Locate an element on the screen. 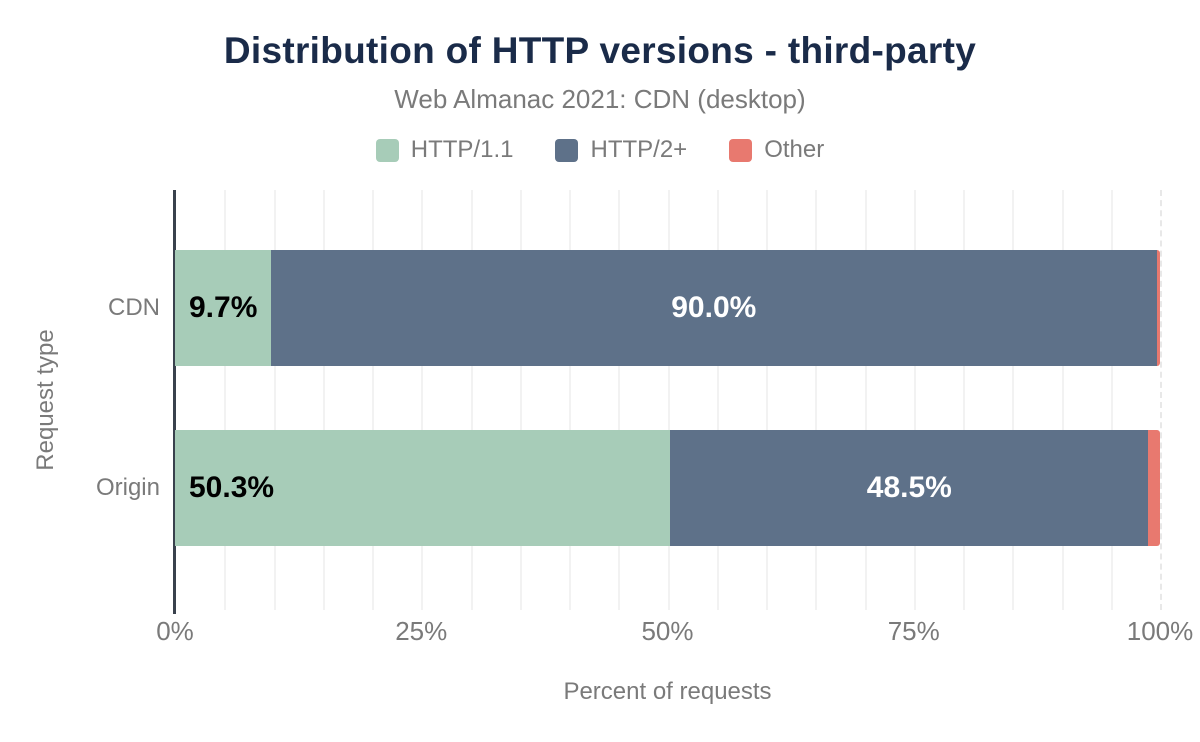 Image resolution: width=1200 pixels, height=742 pixels. category-label-cdn: CDN is located at coordinates (134, 307).